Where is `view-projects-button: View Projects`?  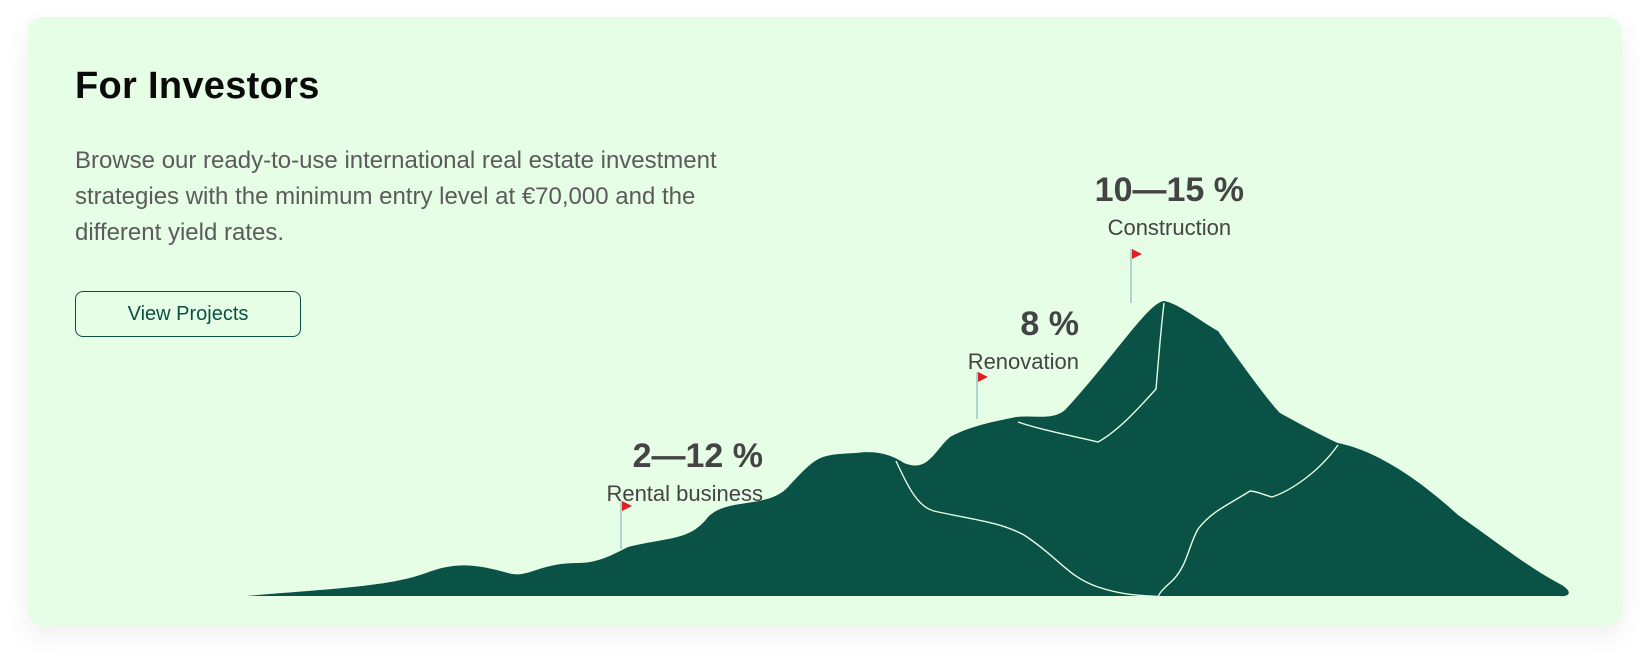 view-projects-button: View Projects is located at coordinates (188, 314).